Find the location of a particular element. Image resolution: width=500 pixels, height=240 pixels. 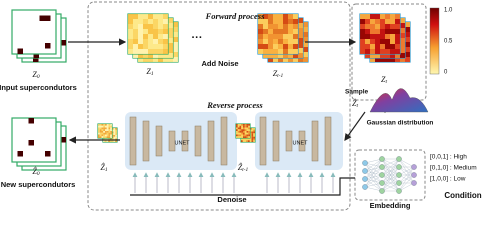

colorbar-label: 0.5 is located at coordinates (448, 42).